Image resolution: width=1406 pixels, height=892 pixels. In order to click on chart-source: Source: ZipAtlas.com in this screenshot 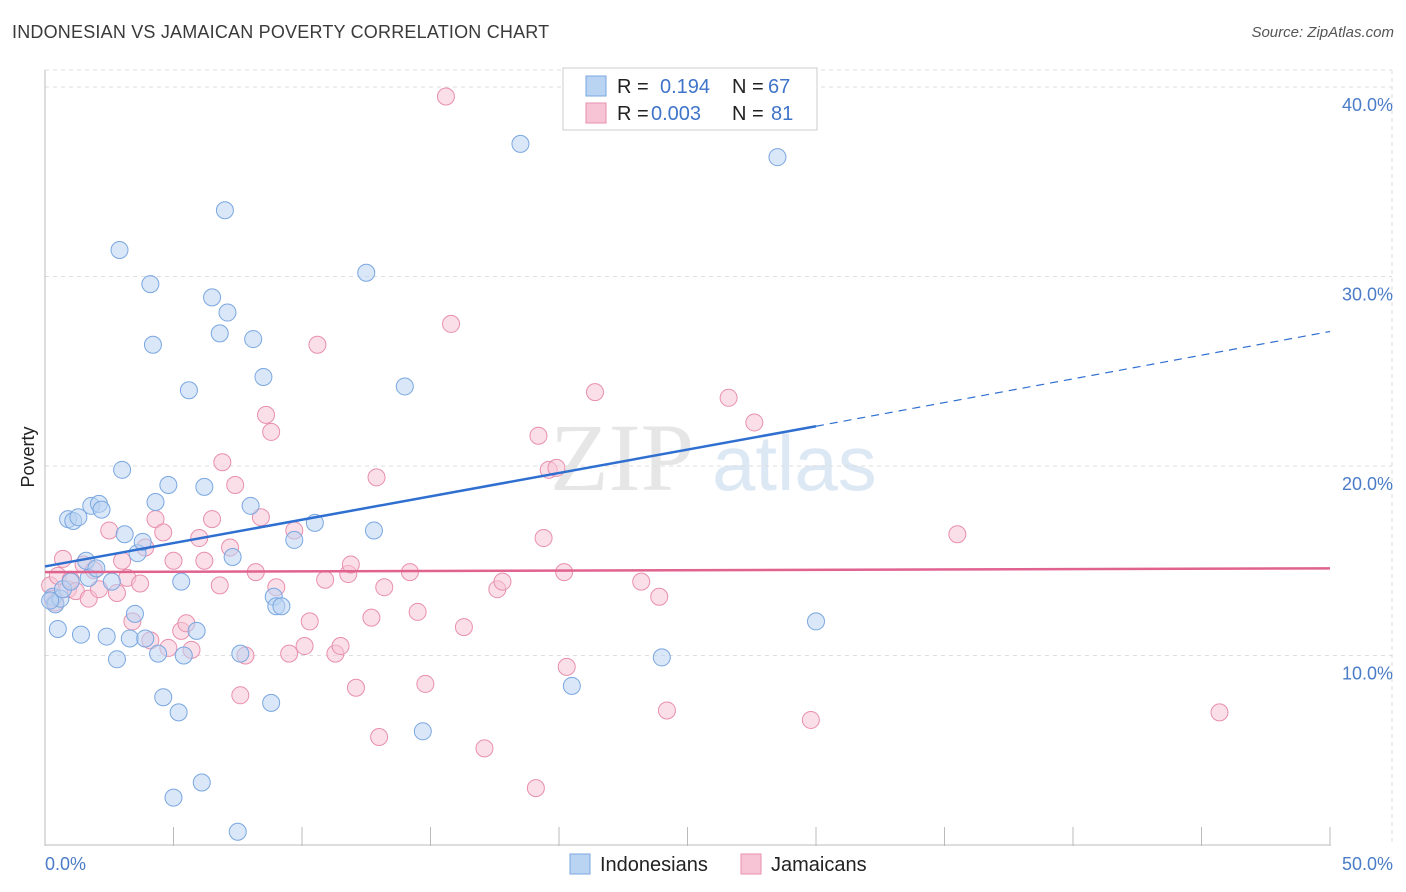, I will do `click(1322, 32)`.